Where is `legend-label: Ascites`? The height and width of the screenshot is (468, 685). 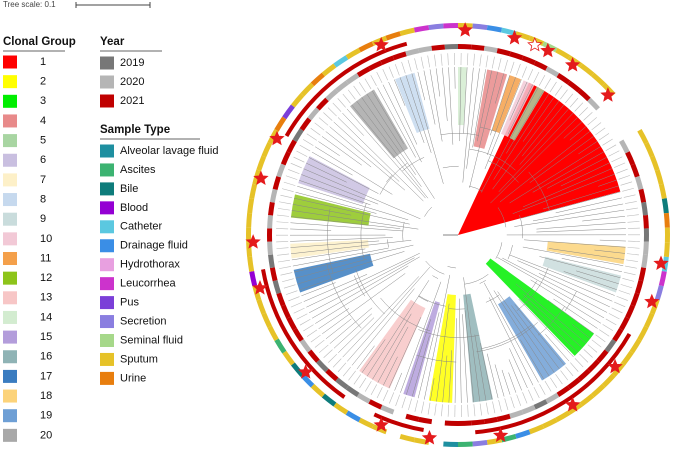 legend-label: Ascites is located at coordinates (138, 170).